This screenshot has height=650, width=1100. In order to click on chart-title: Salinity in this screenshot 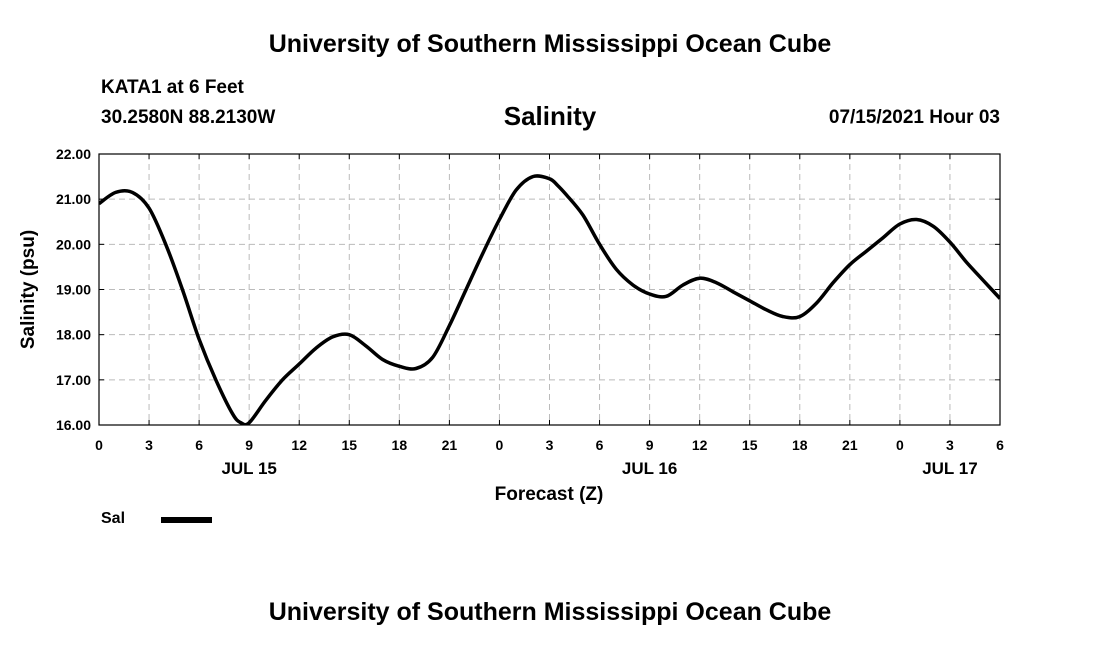, I will do `click(550, 116)`.